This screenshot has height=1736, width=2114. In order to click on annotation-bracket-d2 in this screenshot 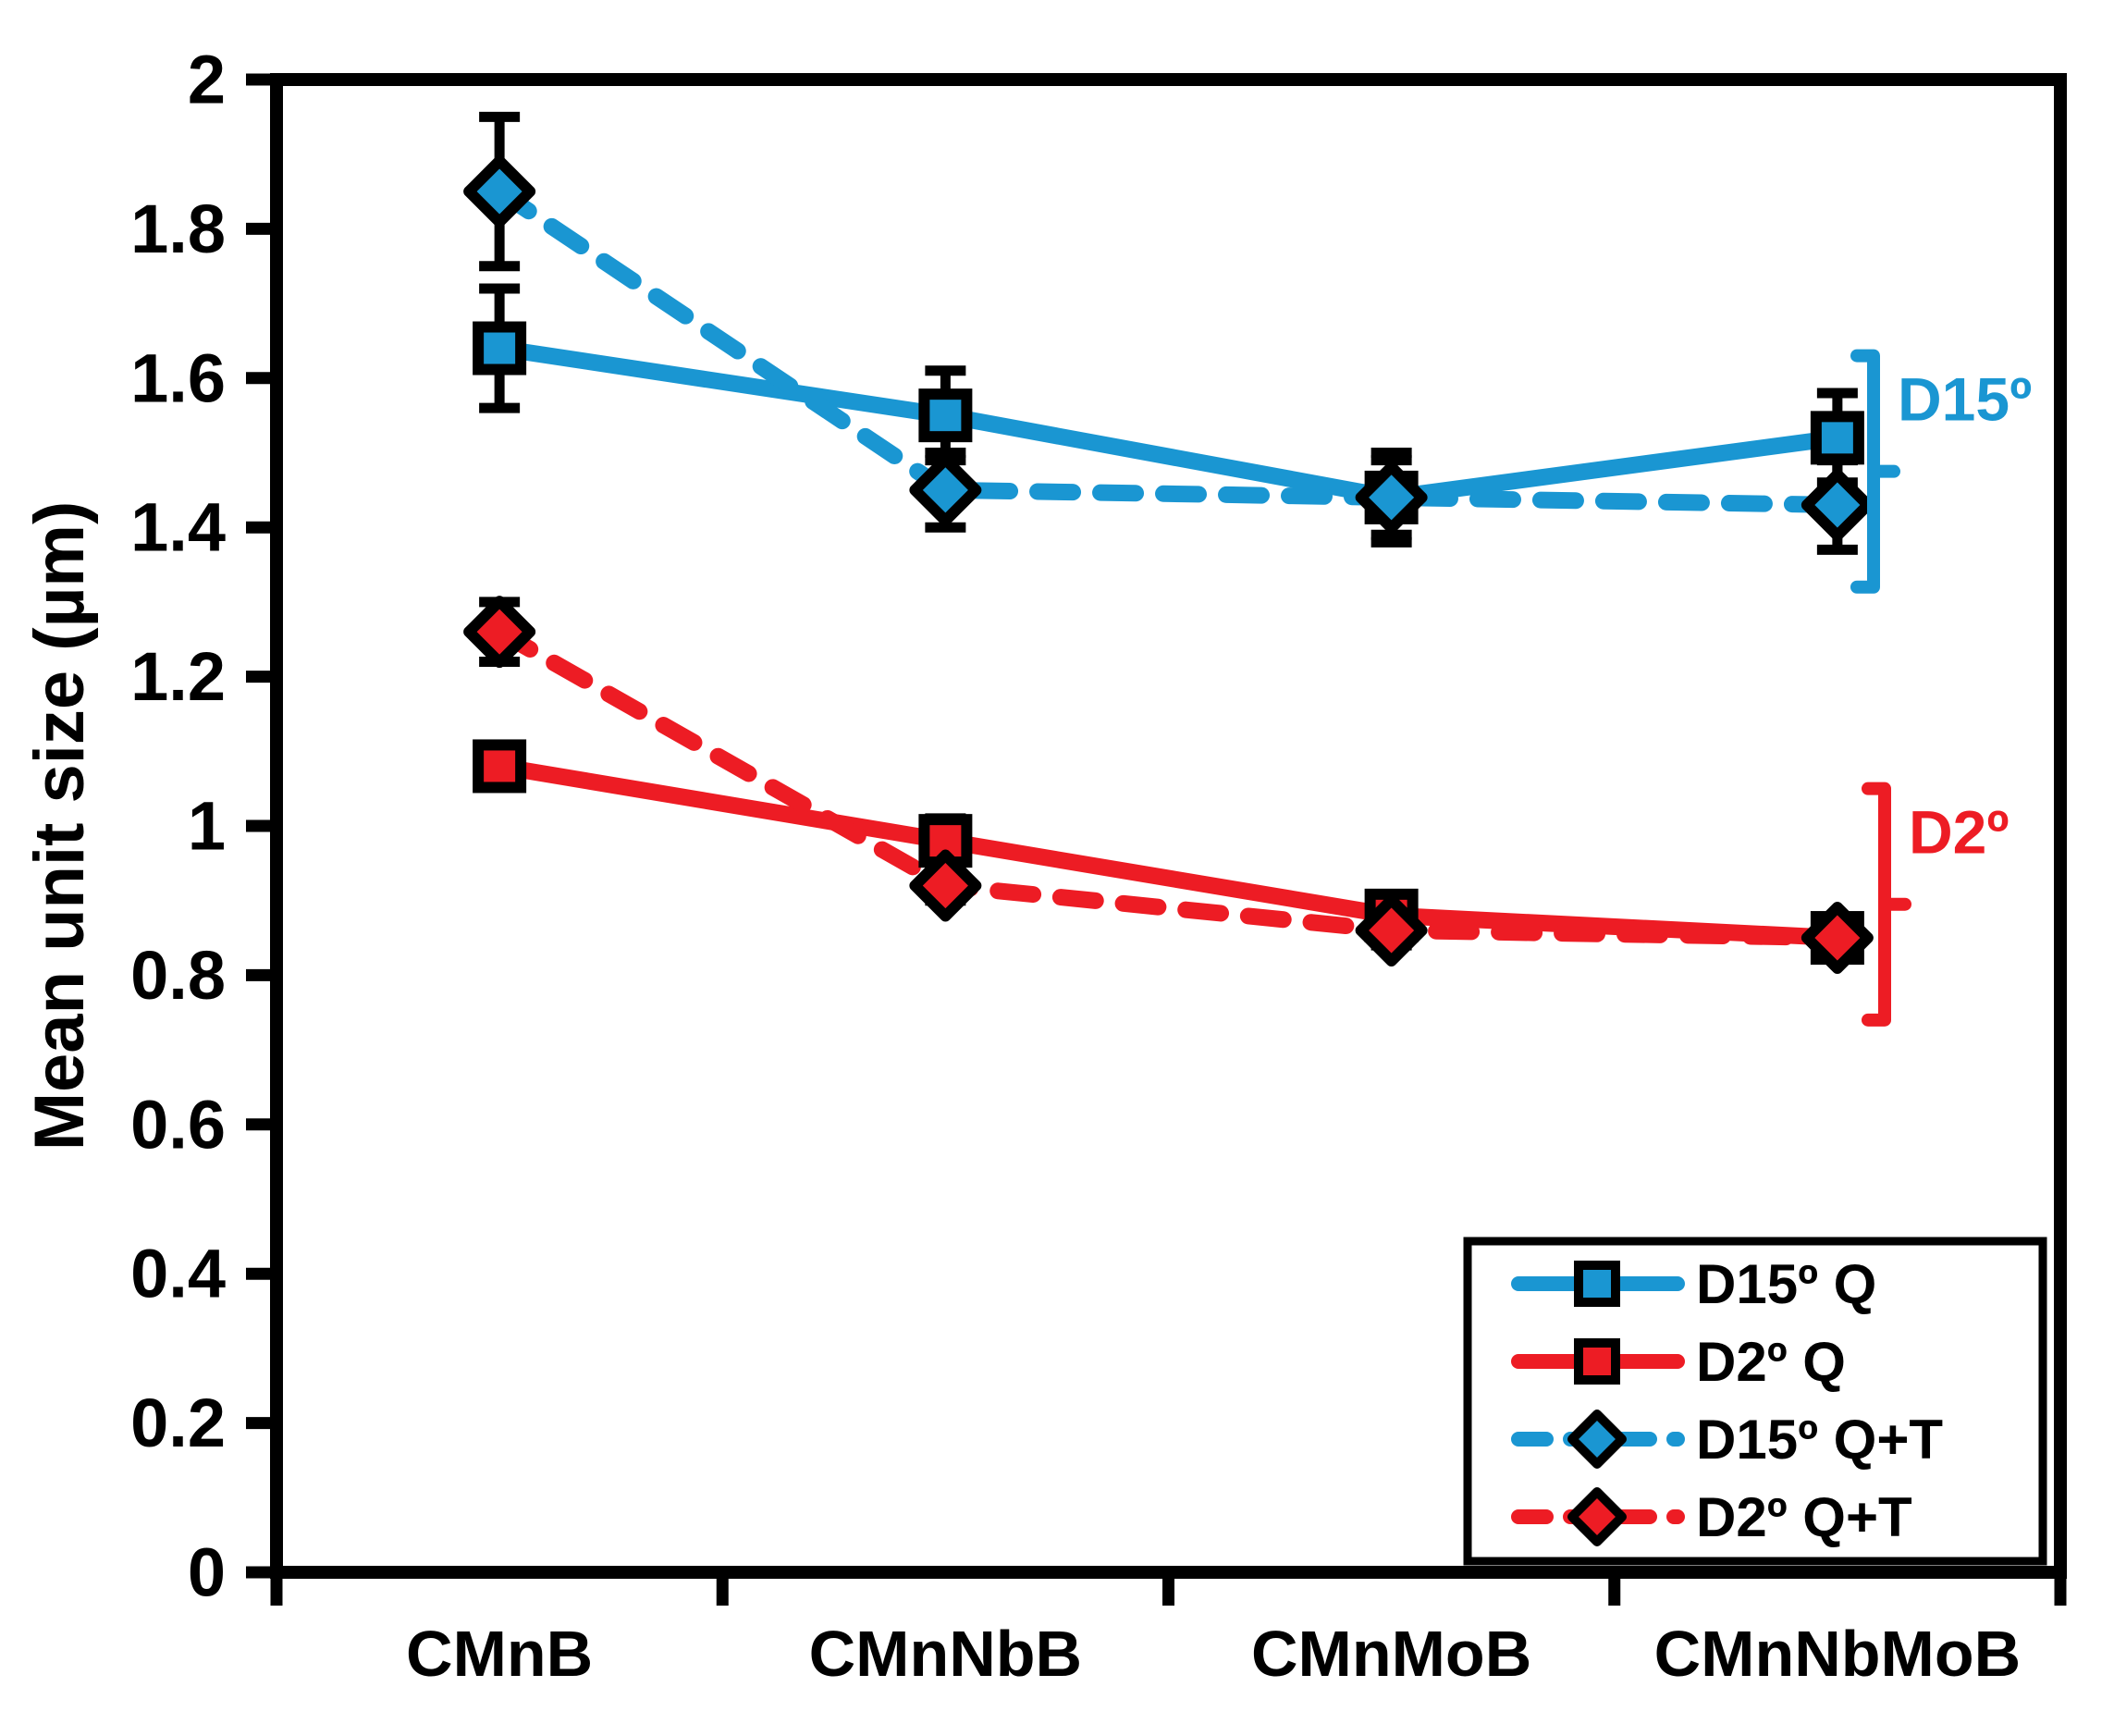, I will do `click(1886, 904)`.